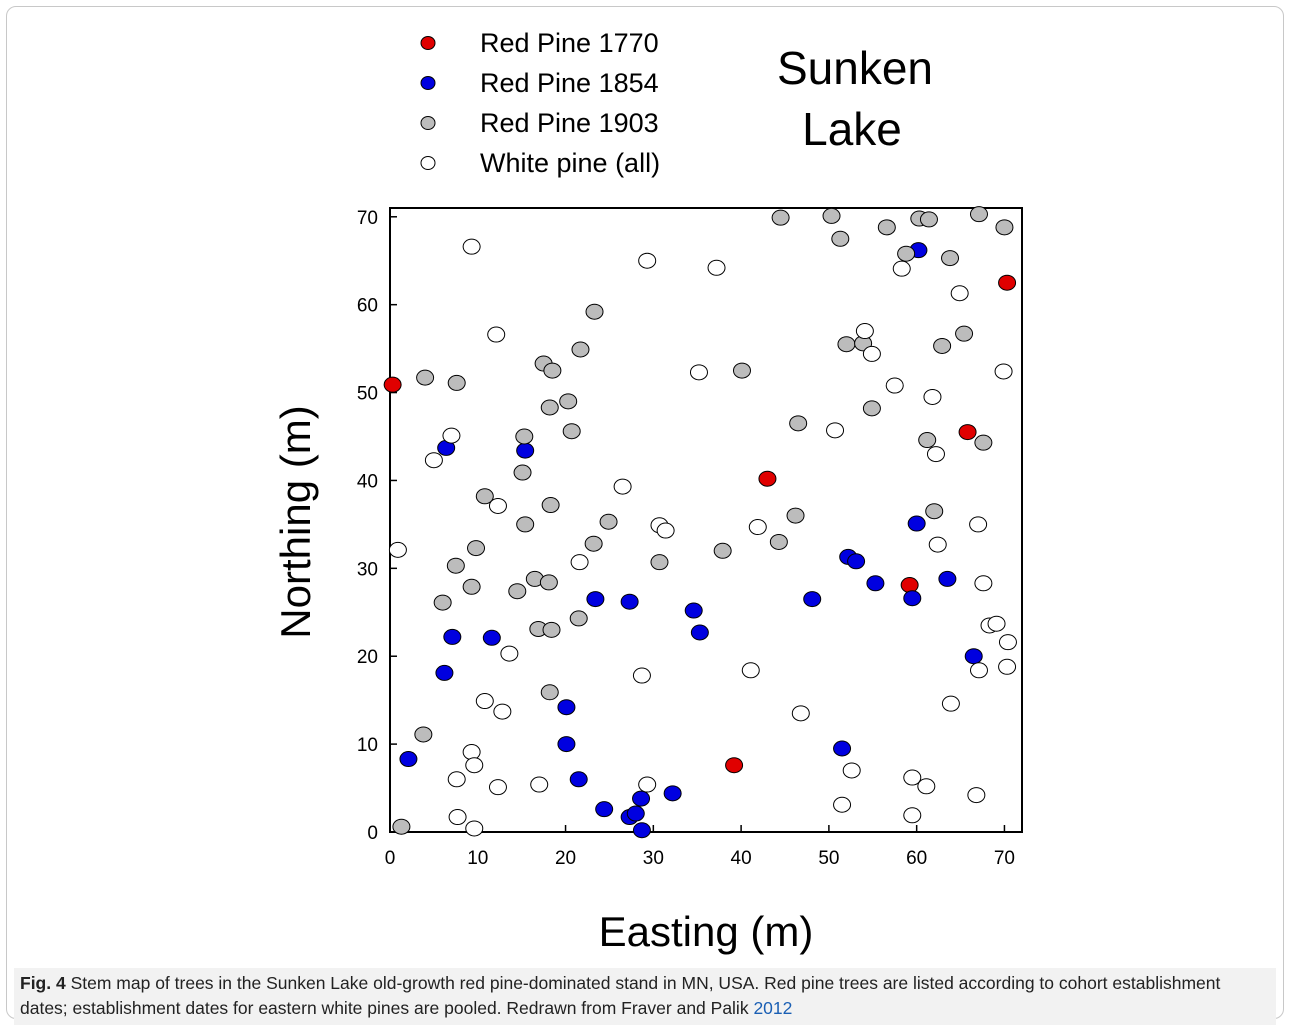  What do you see at coordinates (653, 858) in the screenshot?
I see `x-tick-label: 30` at bounding box center [653, 858].